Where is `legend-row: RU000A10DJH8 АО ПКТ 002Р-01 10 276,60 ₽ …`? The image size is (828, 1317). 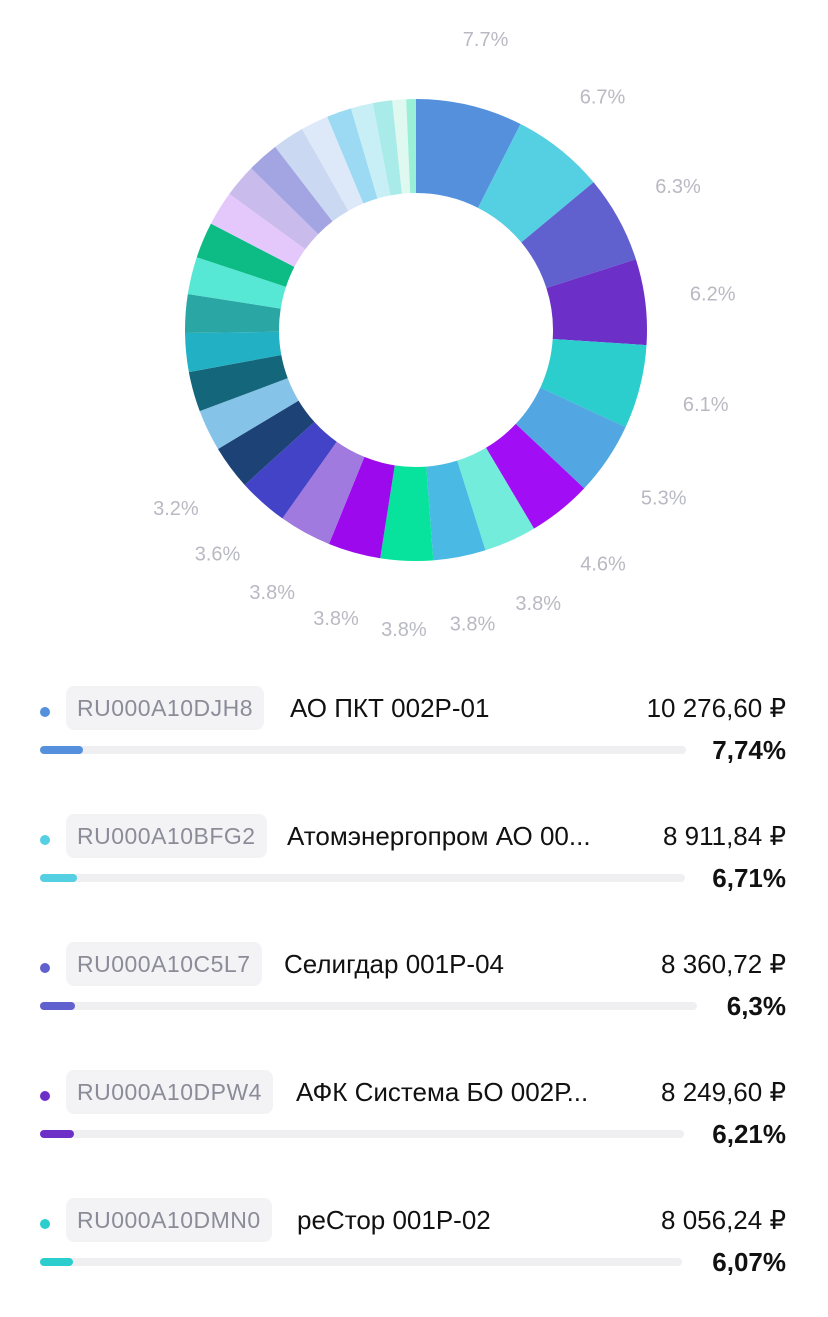
legend-row: RU000A10DJH8 АО ПКТ 002Р-01 10 276,60 ₽ … is located at coordinates (414, 736).